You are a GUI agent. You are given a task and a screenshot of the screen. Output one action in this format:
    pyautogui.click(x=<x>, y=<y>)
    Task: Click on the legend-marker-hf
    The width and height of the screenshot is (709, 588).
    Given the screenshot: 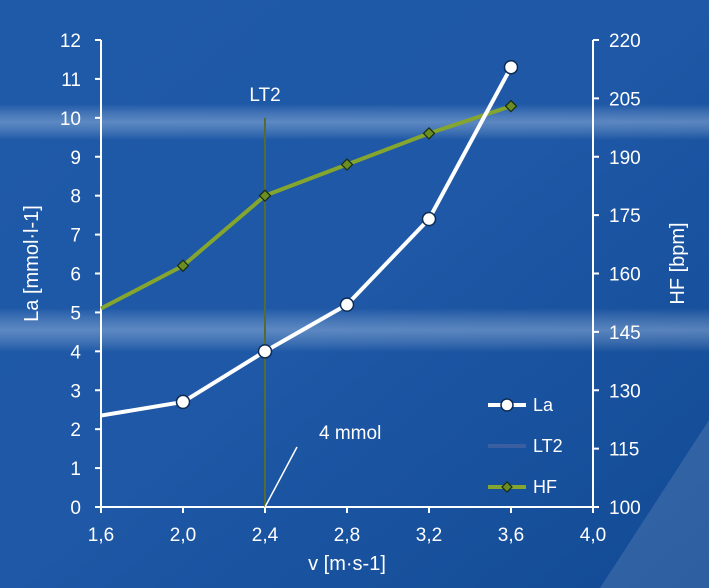 What is the action you would take?
    pyautogui.click(x=507, y=487)
    